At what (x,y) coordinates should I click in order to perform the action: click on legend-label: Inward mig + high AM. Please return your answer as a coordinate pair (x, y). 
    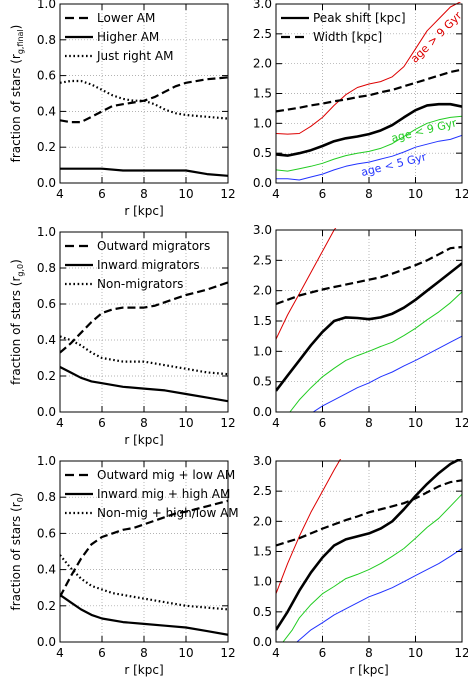
    Looking at the image, I should click on (163, 494).